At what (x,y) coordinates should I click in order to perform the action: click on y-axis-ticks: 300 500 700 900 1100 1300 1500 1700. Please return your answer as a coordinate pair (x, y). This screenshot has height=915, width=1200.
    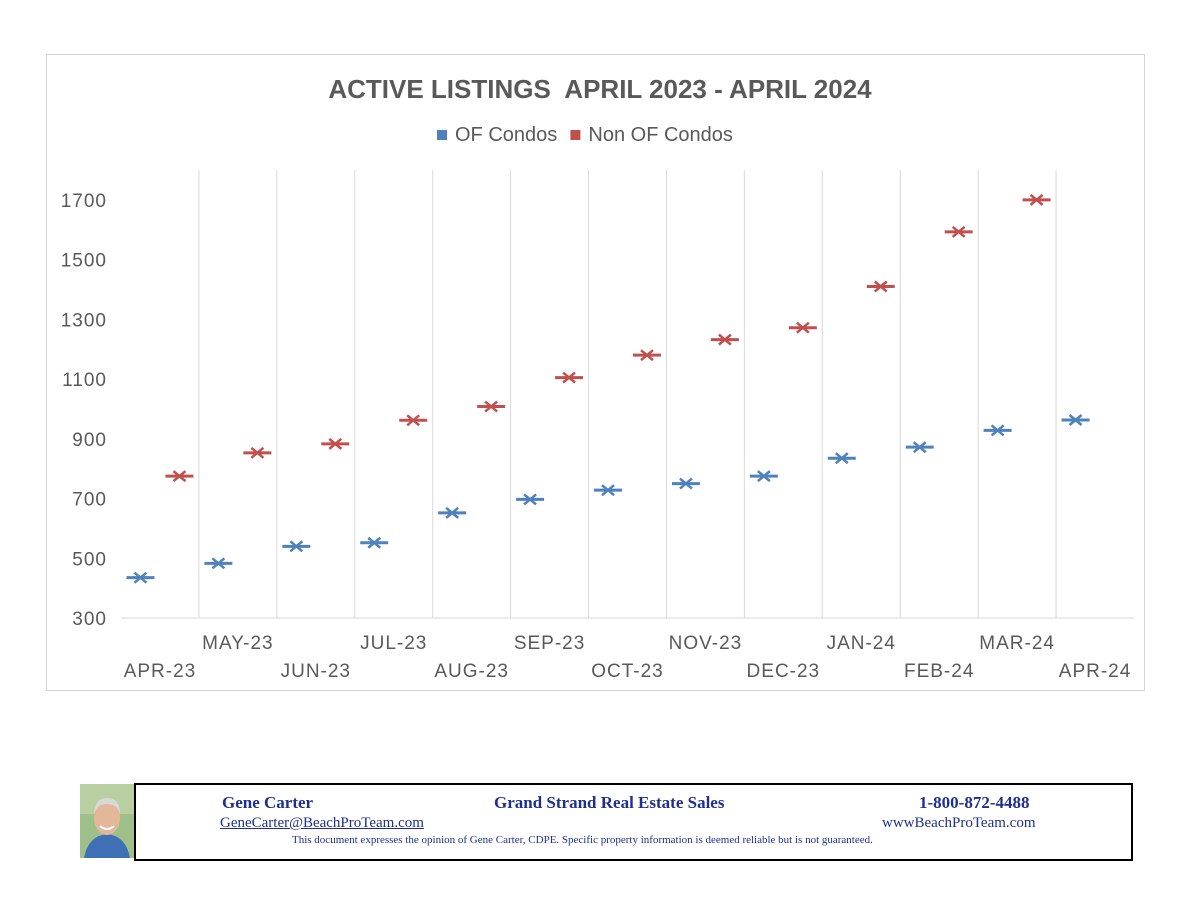
    Looking at the image, I should click on (84, 410).